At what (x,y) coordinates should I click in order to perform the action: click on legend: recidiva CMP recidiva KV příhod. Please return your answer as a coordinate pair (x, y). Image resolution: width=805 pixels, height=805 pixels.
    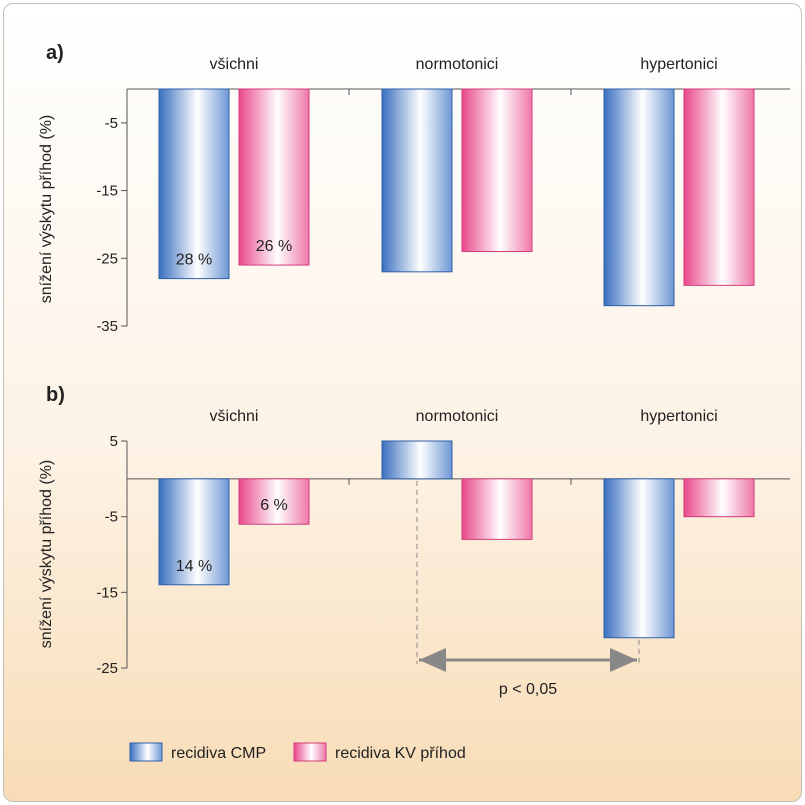
    Looking at the image, I should click on (297, 752).